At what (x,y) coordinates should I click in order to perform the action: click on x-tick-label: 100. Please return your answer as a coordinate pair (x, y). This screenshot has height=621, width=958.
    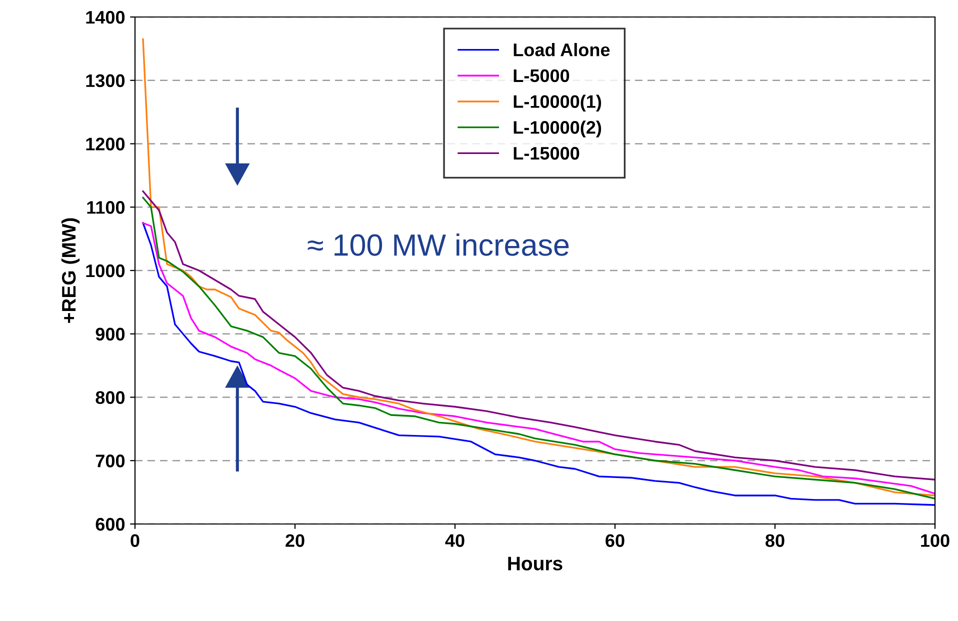
    Looking at the image, I should click on (935, 540).